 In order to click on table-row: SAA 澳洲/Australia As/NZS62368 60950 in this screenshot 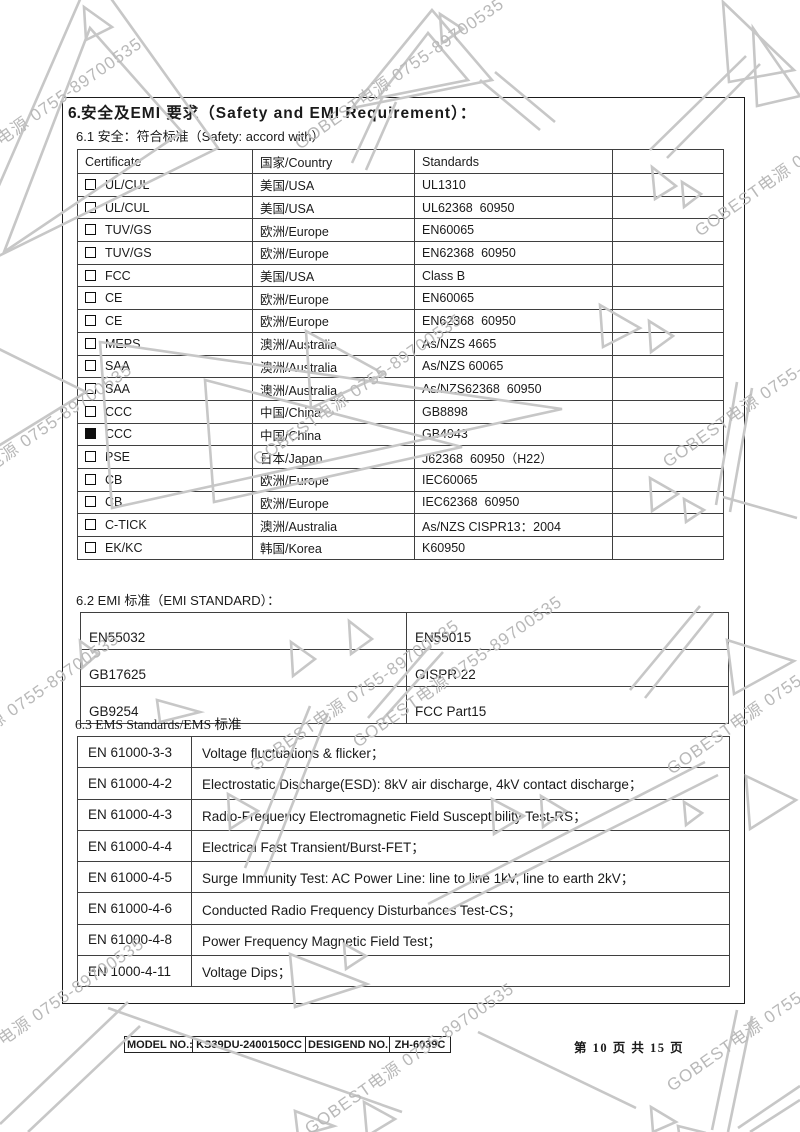, I will do `click(400, 389)`.